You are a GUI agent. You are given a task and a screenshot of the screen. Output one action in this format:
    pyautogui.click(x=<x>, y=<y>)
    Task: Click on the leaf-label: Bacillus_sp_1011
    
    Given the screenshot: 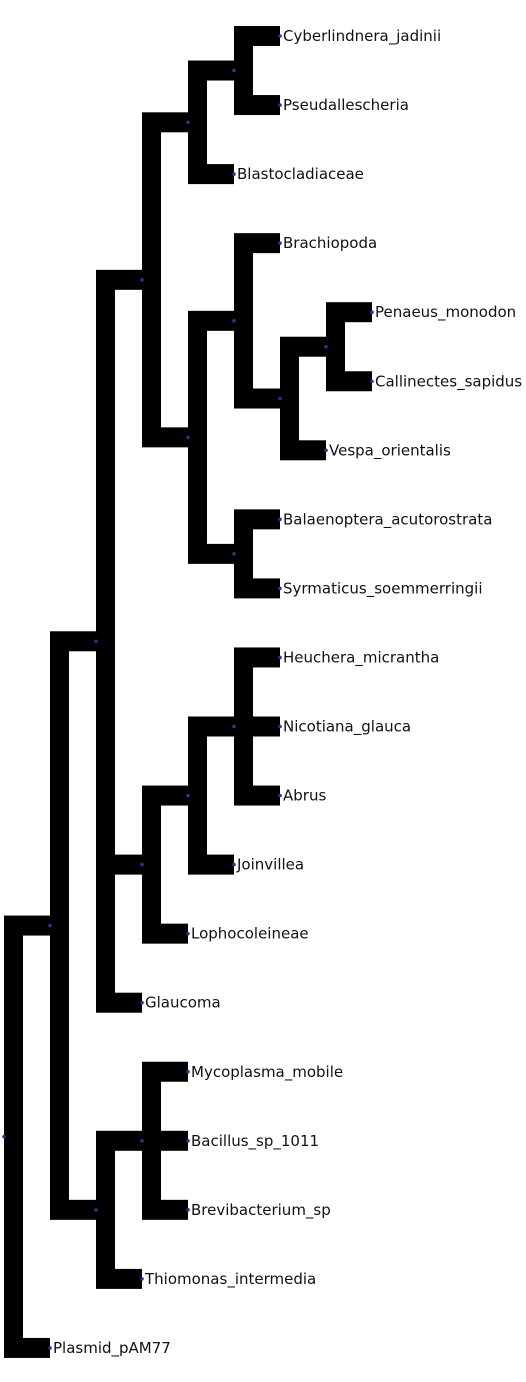 What is the action you would take?
    pyautogui.click(x=255, y=1141)
    